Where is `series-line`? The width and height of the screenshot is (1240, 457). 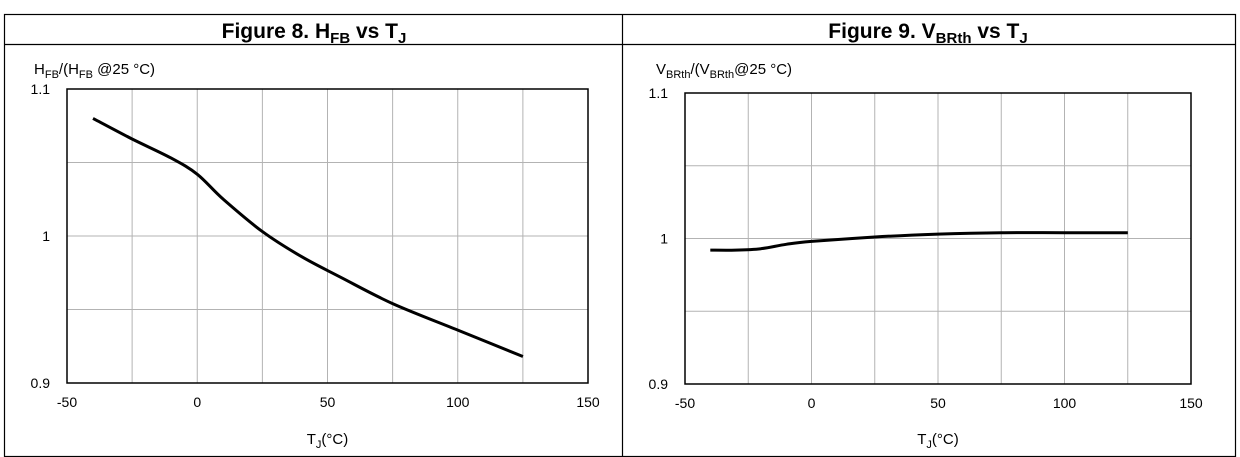 series-line is located at coordinates (919, 241).